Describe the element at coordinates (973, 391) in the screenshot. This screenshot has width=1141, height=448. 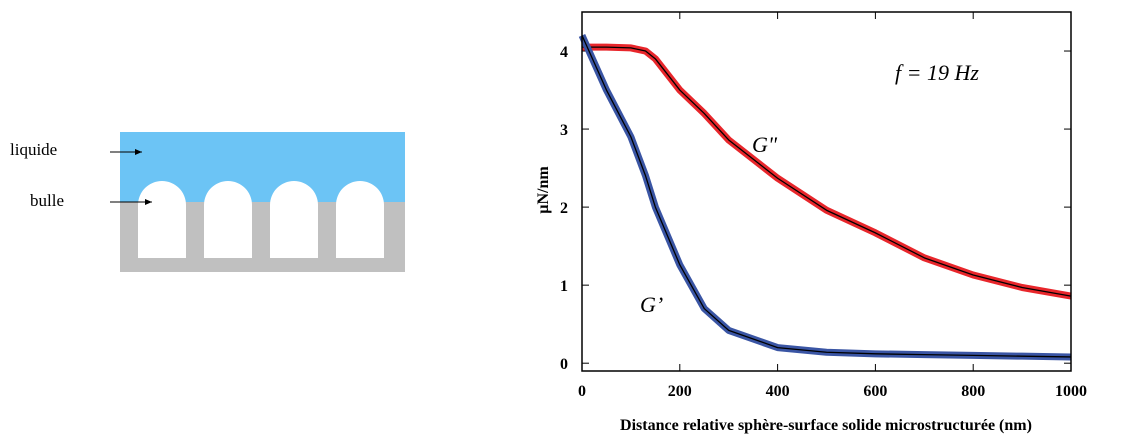
I see `x-tick-label: 800` at that location.